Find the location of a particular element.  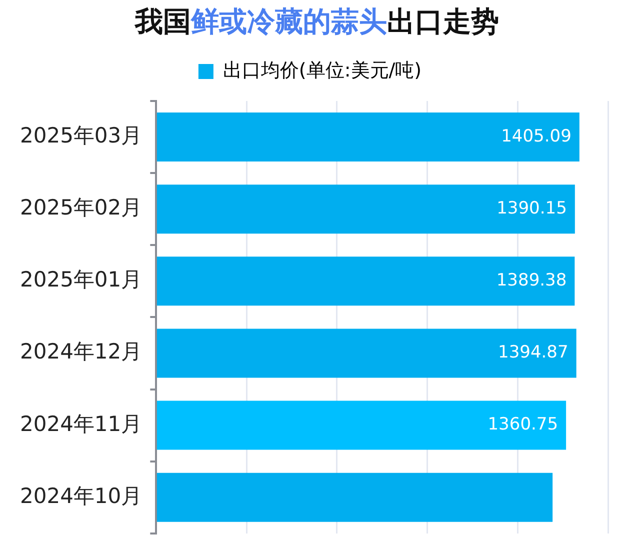

y-tick-label: 2024年12月 is located at coordinates (81, 352).